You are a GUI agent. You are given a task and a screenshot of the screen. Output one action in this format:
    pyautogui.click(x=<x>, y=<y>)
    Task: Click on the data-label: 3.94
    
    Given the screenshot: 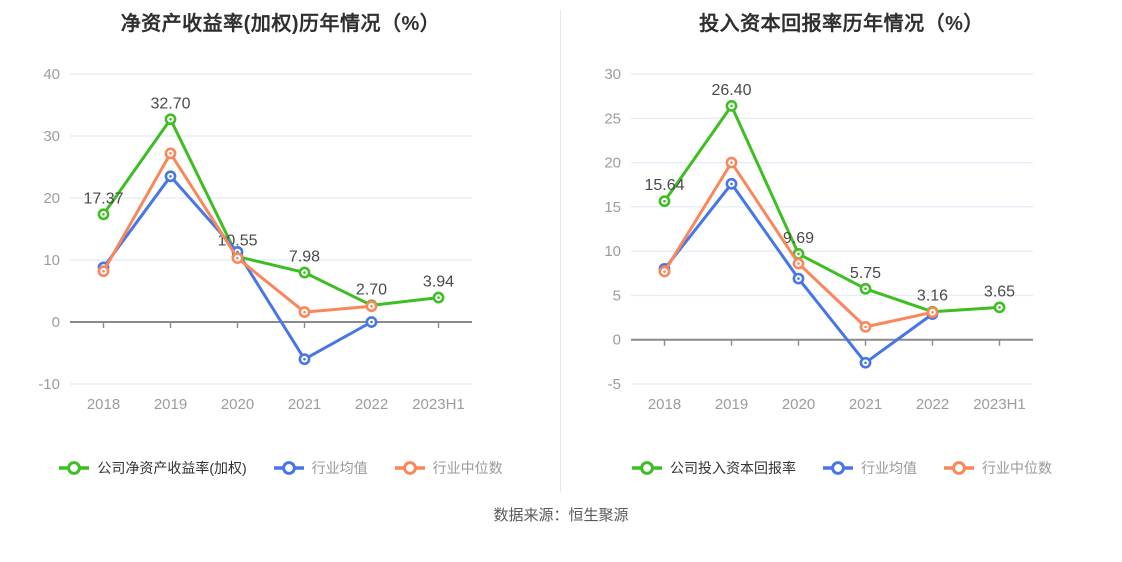 What is the action you would take?
    pyautogui.click(x=438, y=282)
    